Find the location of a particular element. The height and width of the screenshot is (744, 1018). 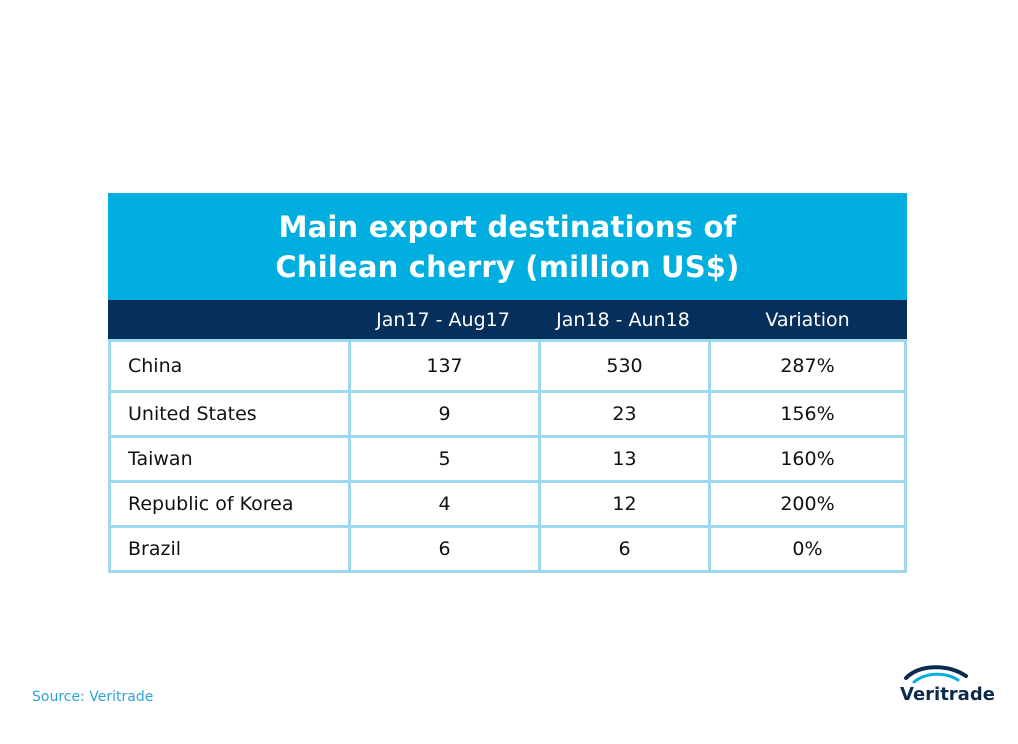

table-title-line-2: Chilean cherry (million US$) is located at coordinates (507, 266).